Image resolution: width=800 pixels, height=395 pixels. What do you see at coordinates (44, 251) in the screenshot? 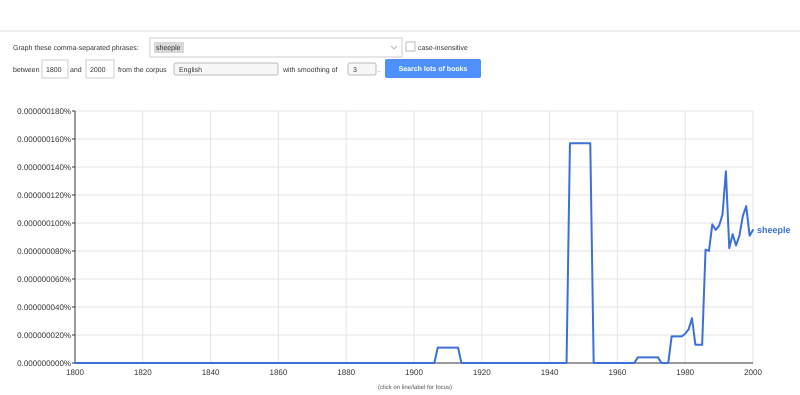
I see `y-tick-label: 0.000000080%` at bounding box center [44, 251].